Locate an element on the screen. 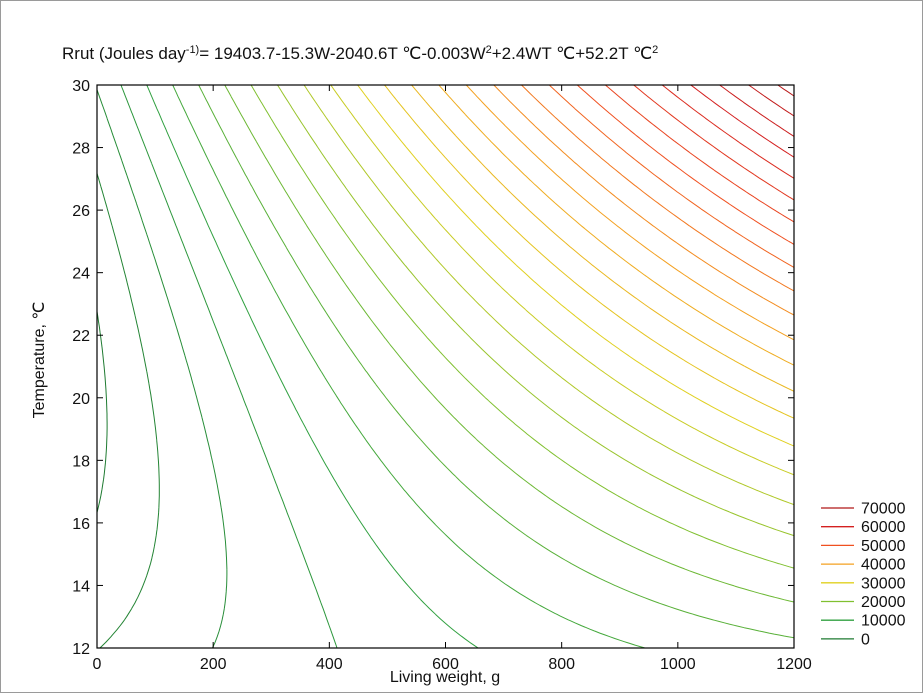  legend-label: 30000 is located at coordinates (883, 583).